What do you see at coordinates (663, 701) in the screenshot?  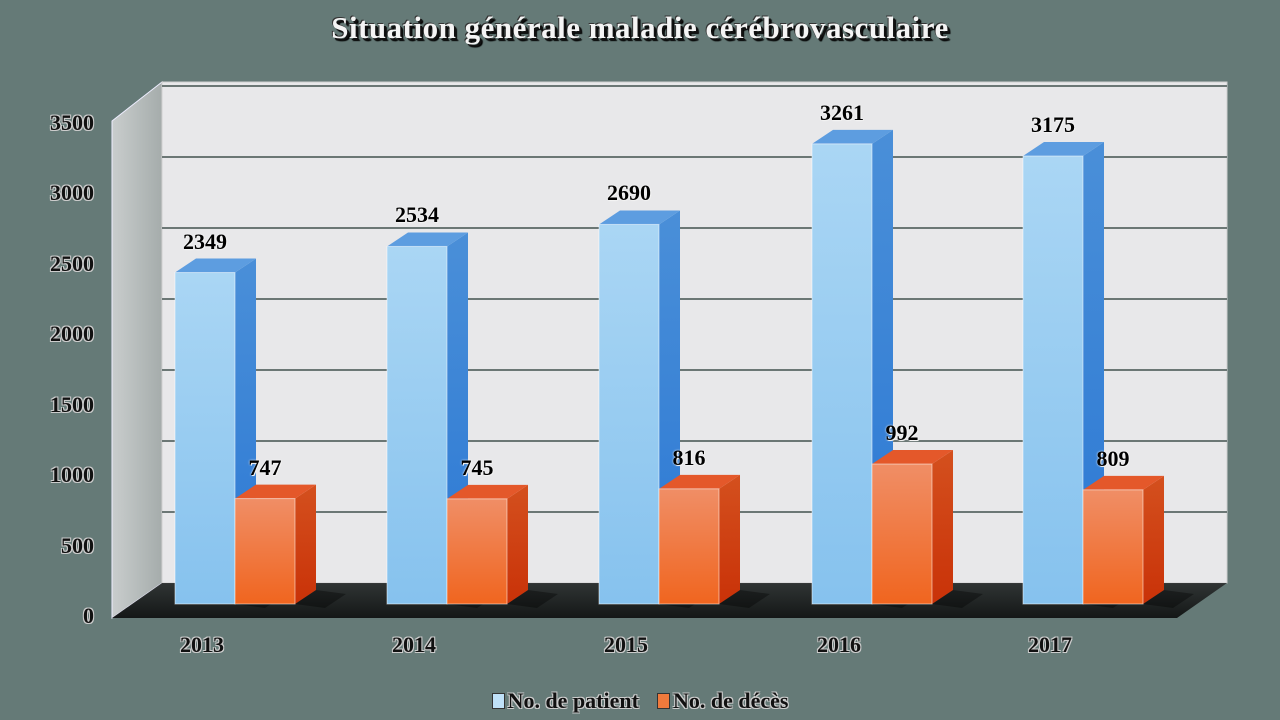 I see `legend-swatch-deaths` at bounding box center [663, 701].